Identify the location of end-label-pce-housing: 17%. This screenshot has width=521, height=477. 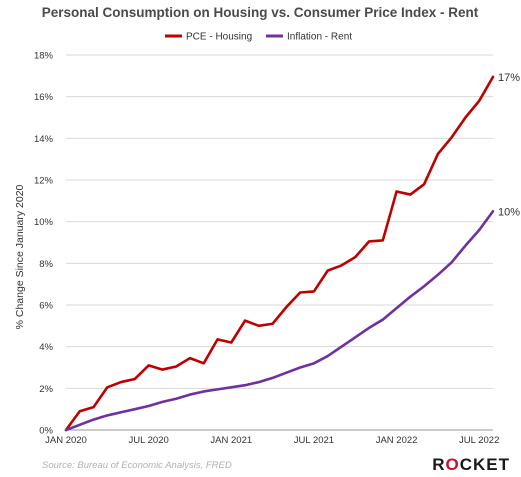
(509, 78).